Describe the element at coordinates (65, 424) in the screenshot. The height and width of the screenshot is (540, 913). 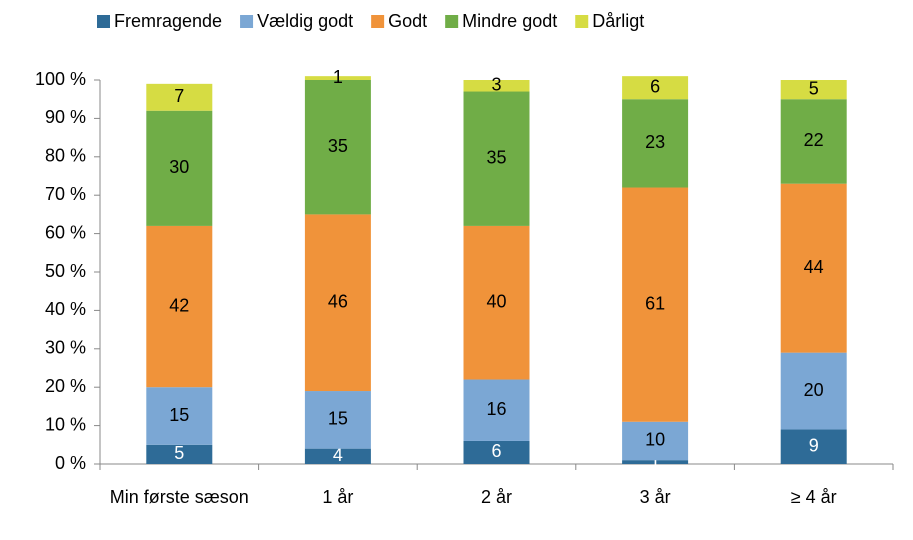
I see `y-tick-label: 10 %` at that location.